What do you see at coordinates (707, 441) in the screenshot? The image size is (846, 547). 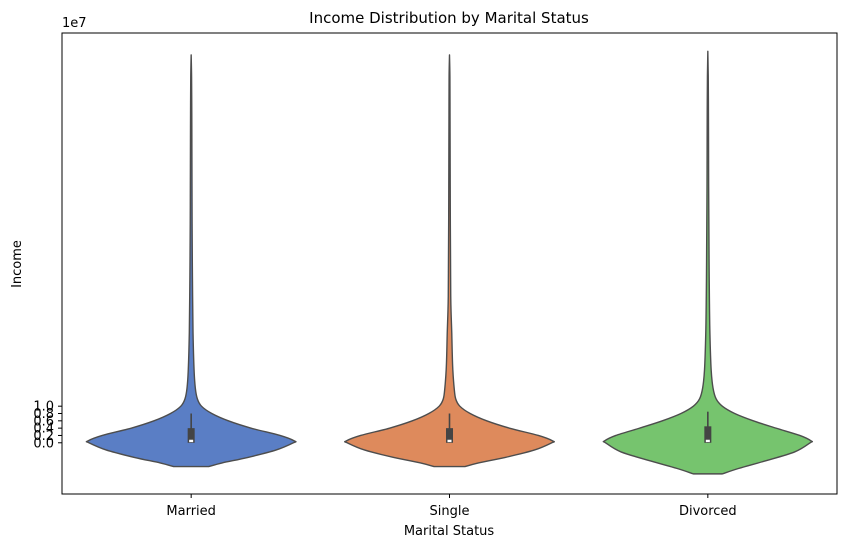 I see `median-marker-divorced` at bounding box center [707, 441].